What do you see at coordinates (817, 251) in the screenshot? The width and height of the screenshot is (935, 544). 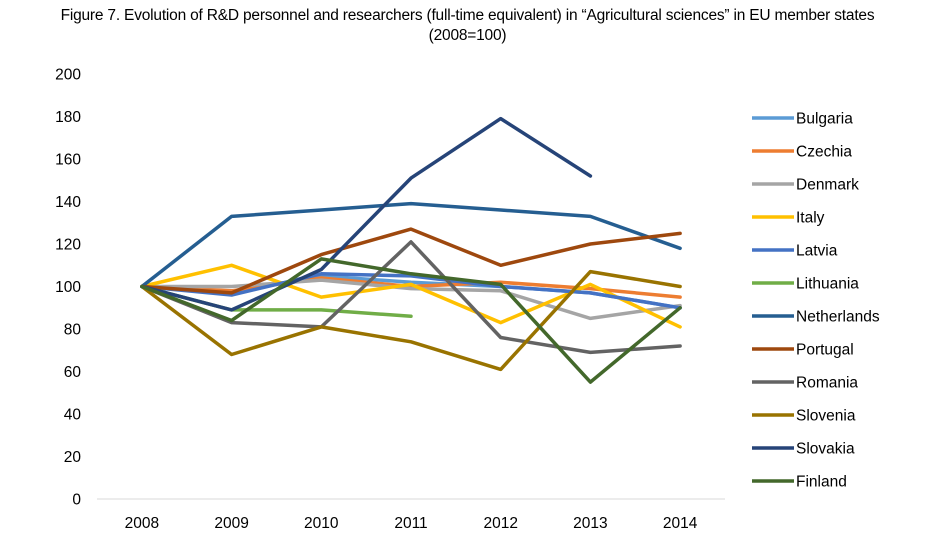 I see `legend-label-latvia: Latvia` at bounding box center [817, 251].